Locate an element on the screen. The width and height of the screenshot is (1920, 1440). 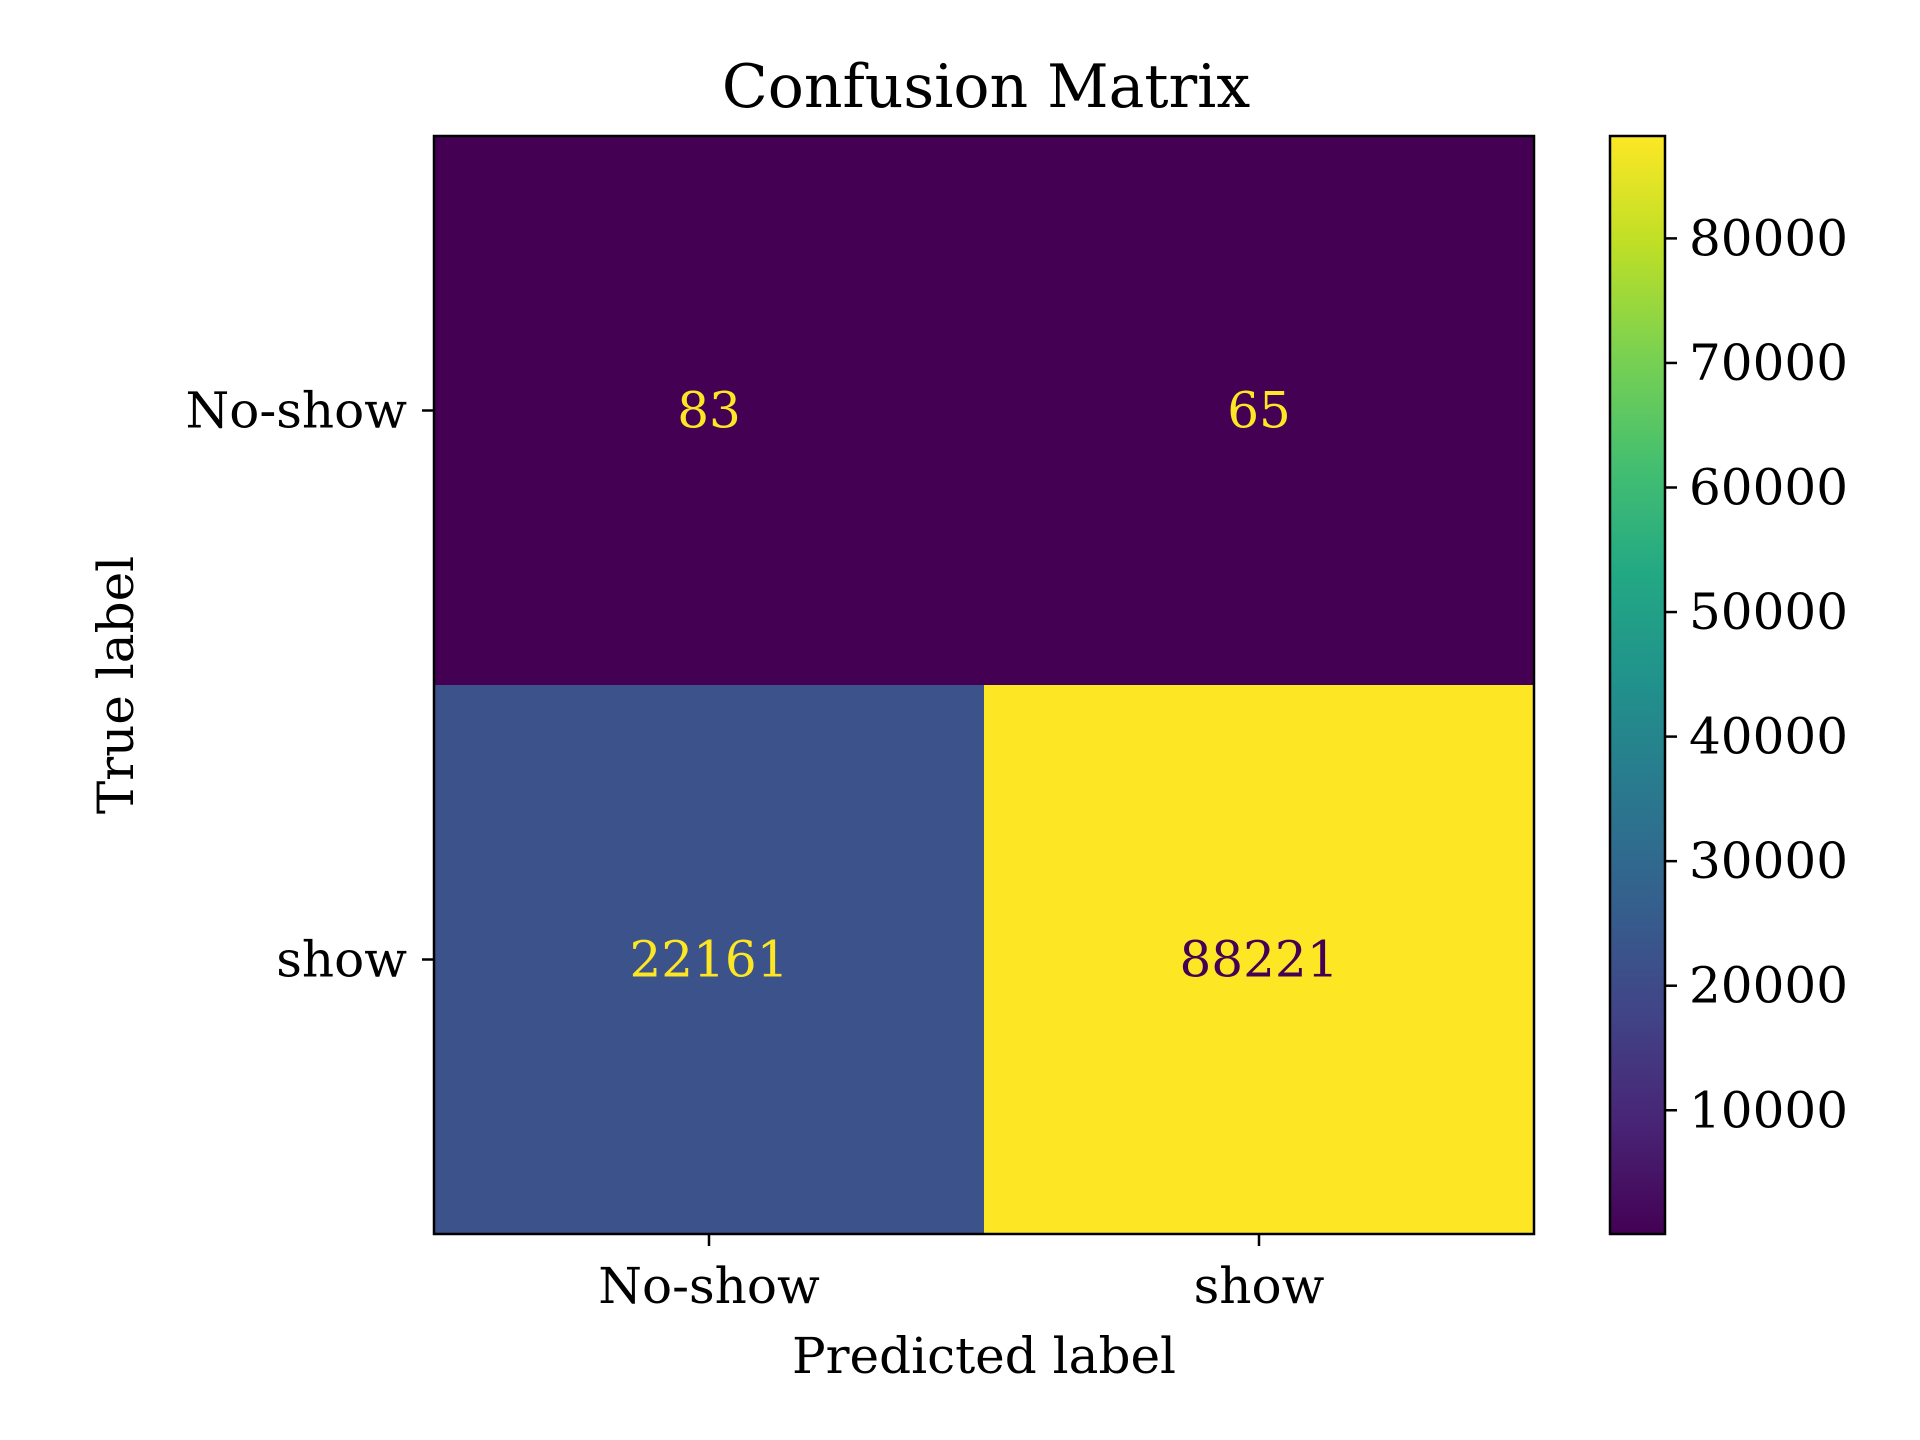
colorbar-tick-label: 70000 is located at coordinates (1768, 363).